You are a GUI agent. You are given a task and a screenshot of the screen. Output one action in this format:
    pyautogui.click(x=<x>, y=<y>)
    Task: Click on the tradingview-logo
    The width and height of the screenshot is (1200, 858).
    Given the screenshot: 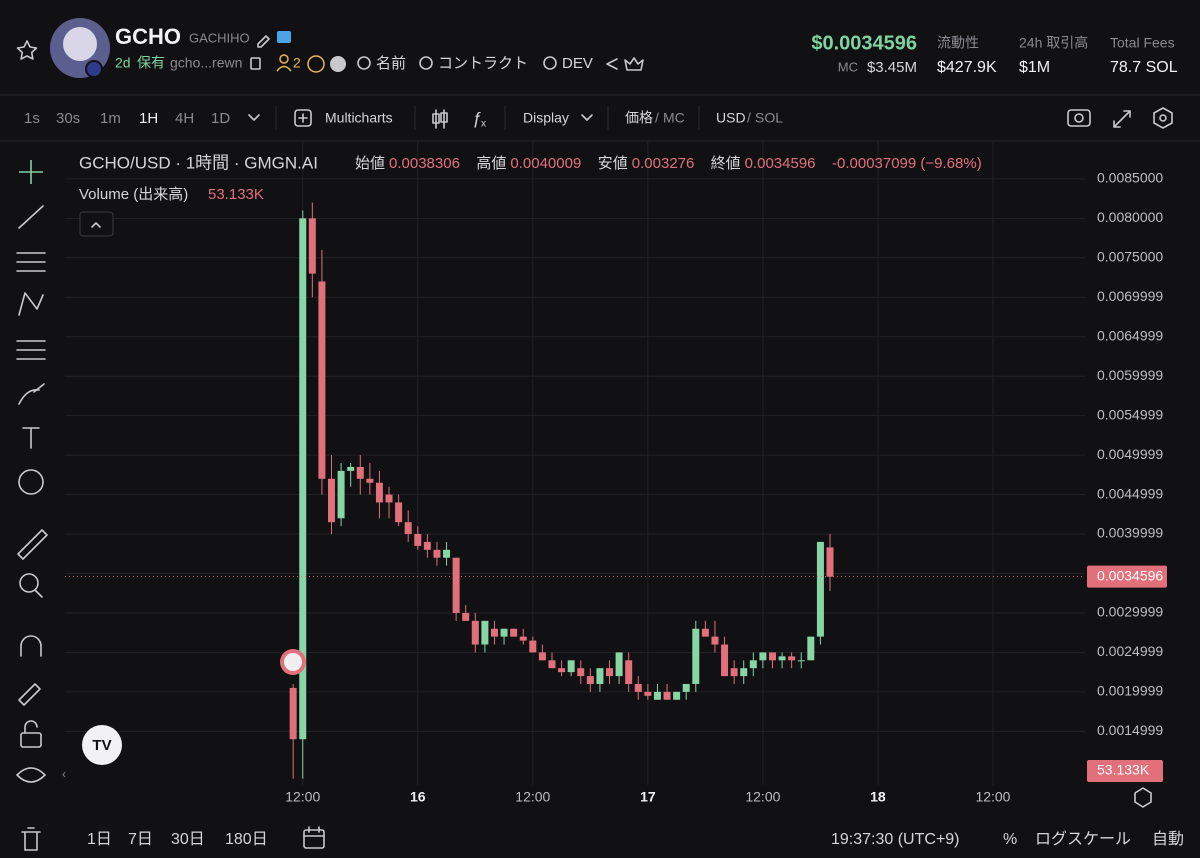 What is the action you would take?
    pyautogui.click(x=102, y=745)
    